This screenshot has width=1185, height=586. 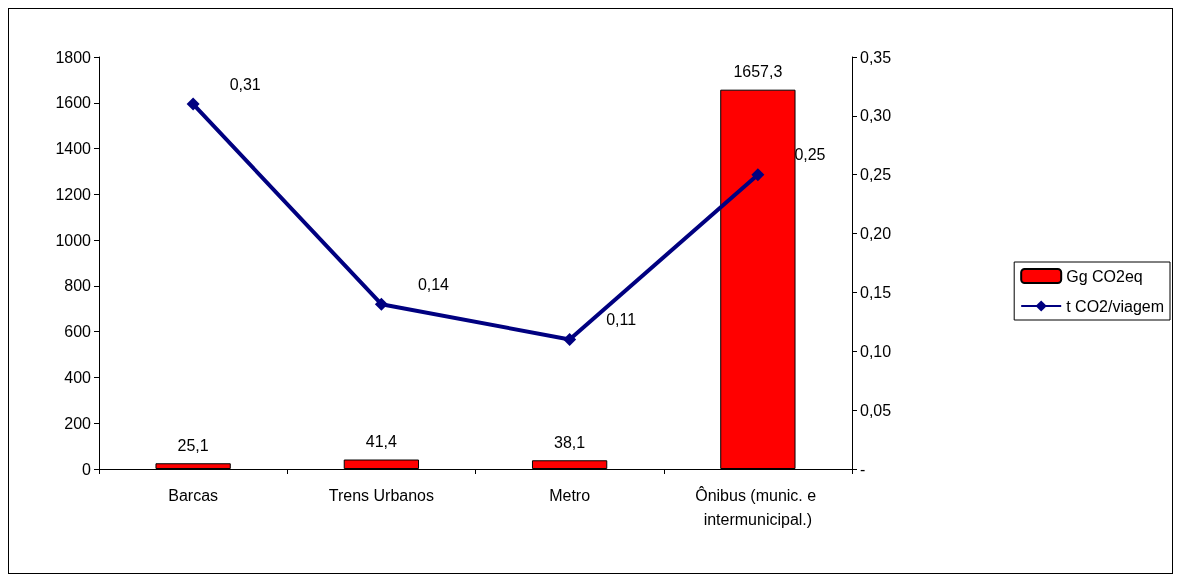 What do you see at coordinates (433, 284) in the screenshot?
I see `data-label: 0,14` at bounding box center [433, 284].